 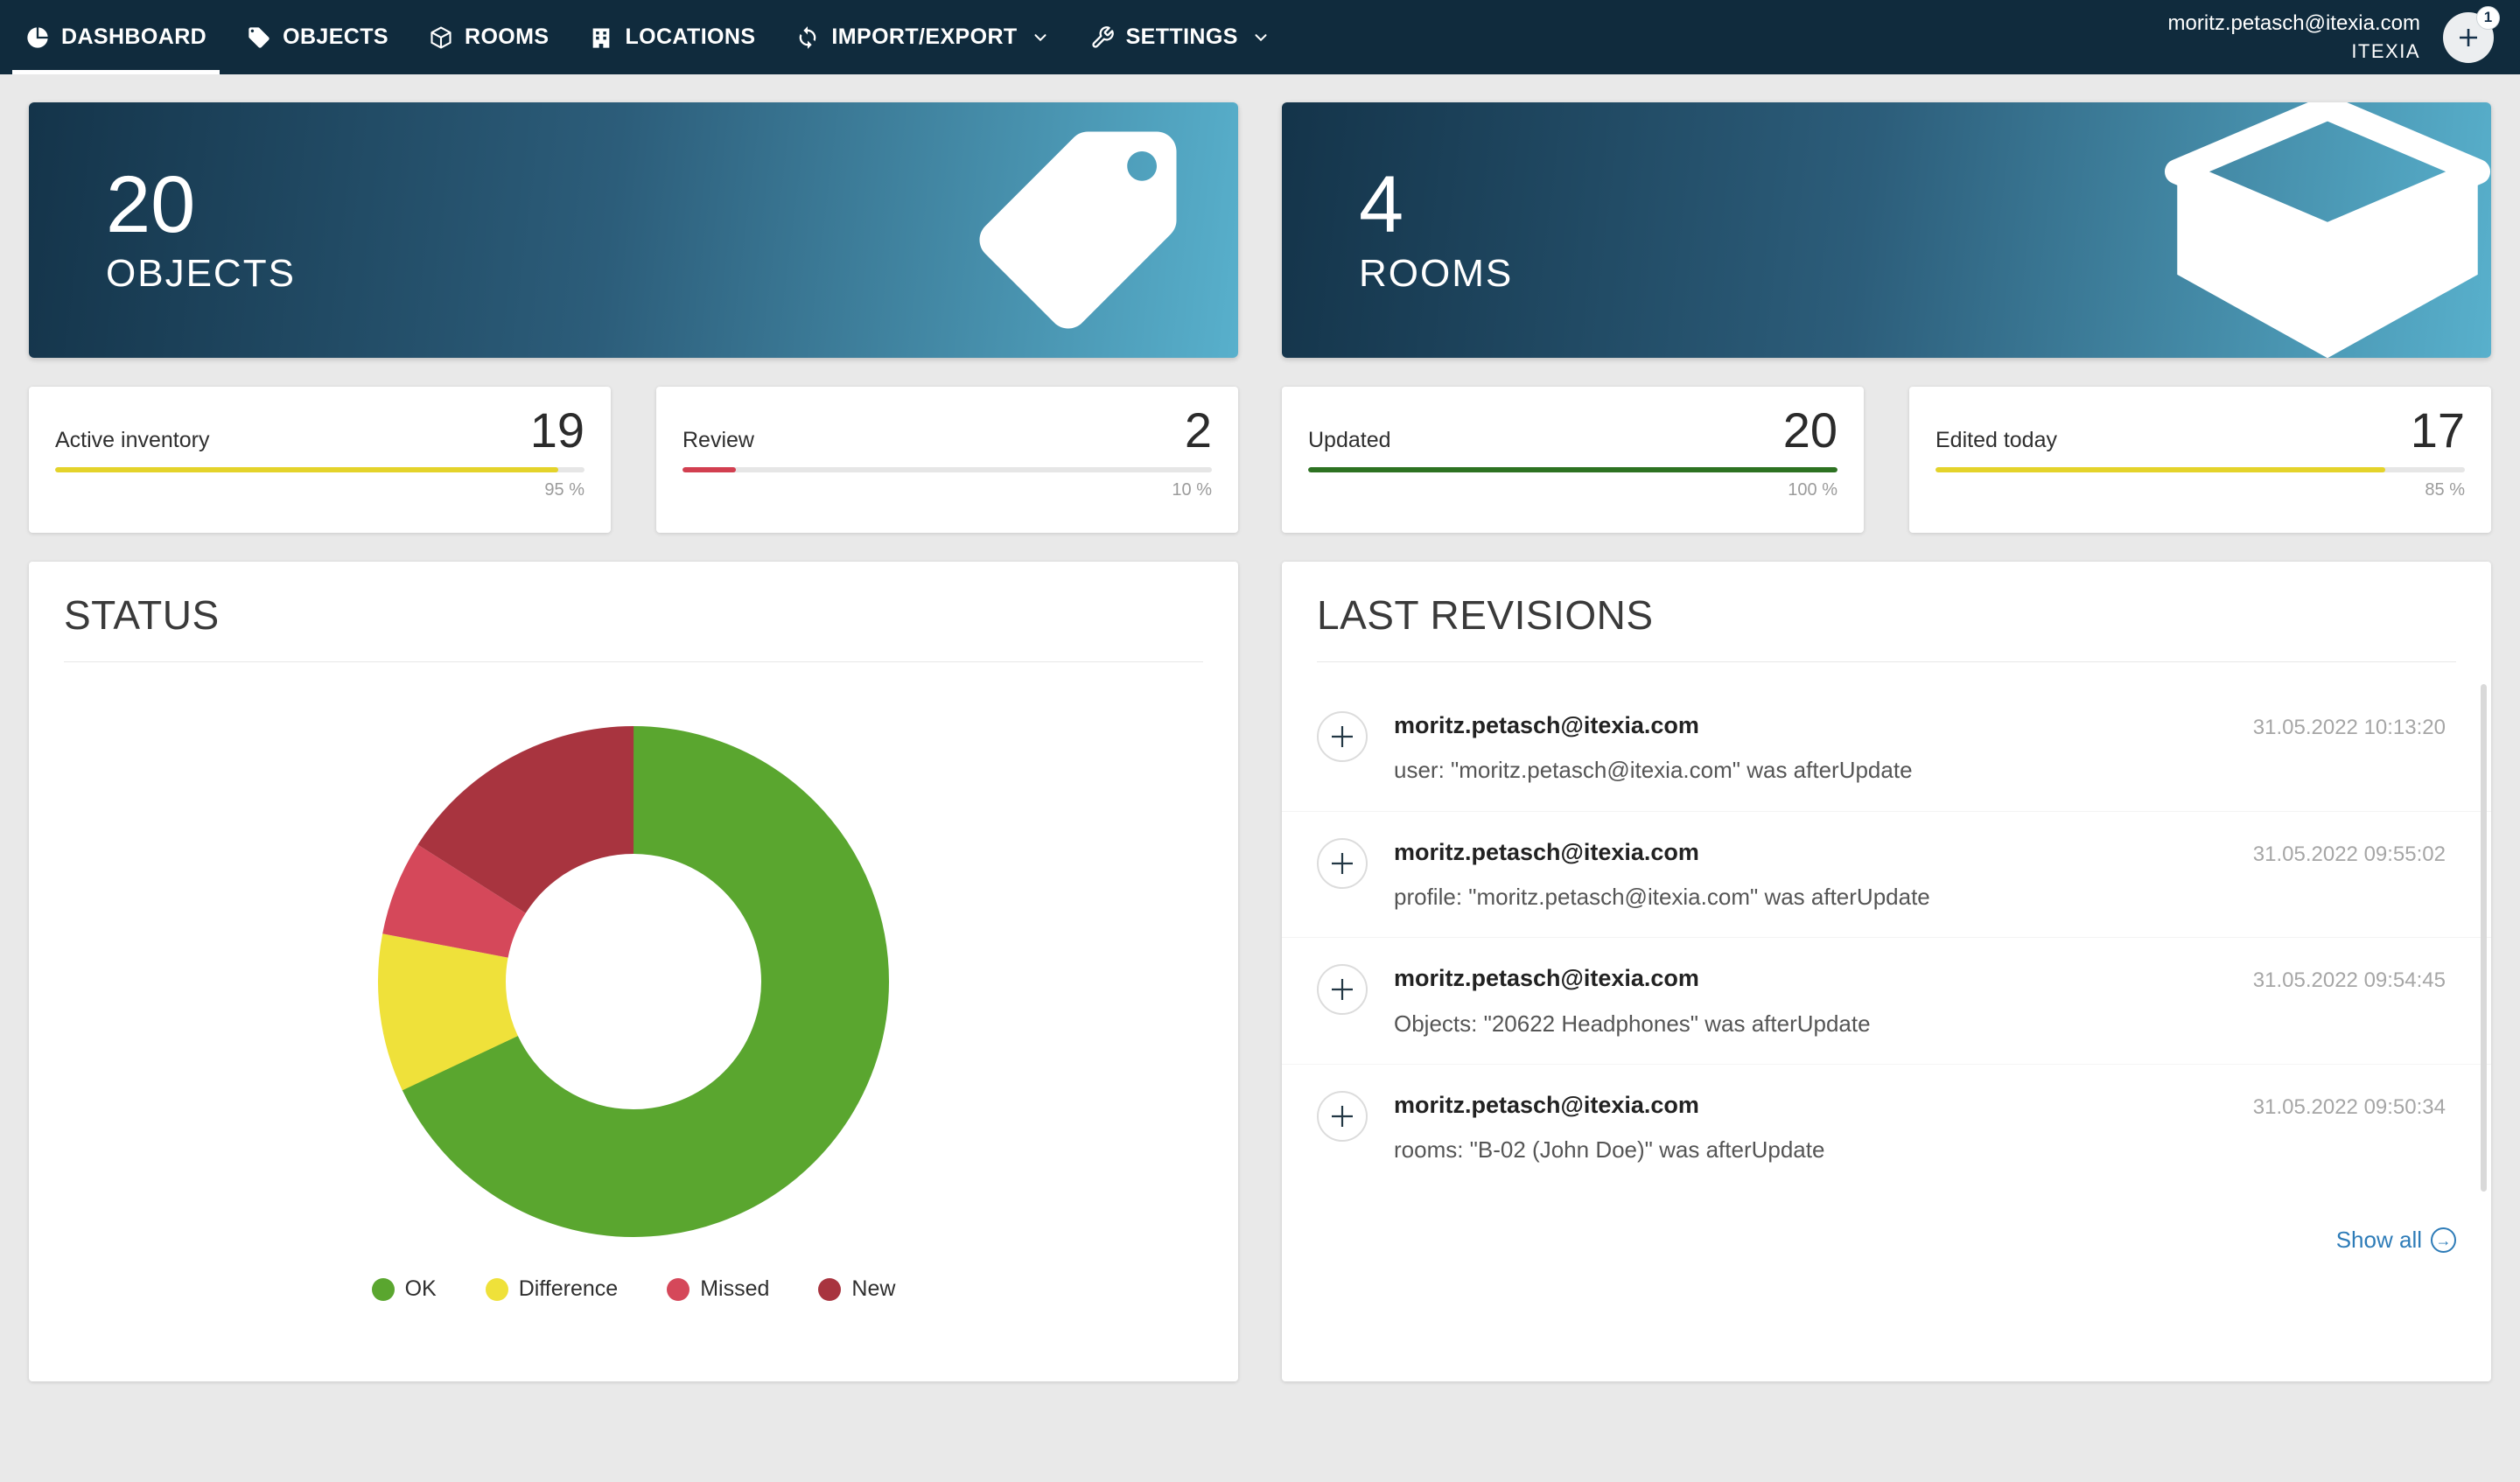 What do you see at coordinates (2437, 430) in the screenshot?
I see `stat-value: 17` at bounding box center [2437, 430].